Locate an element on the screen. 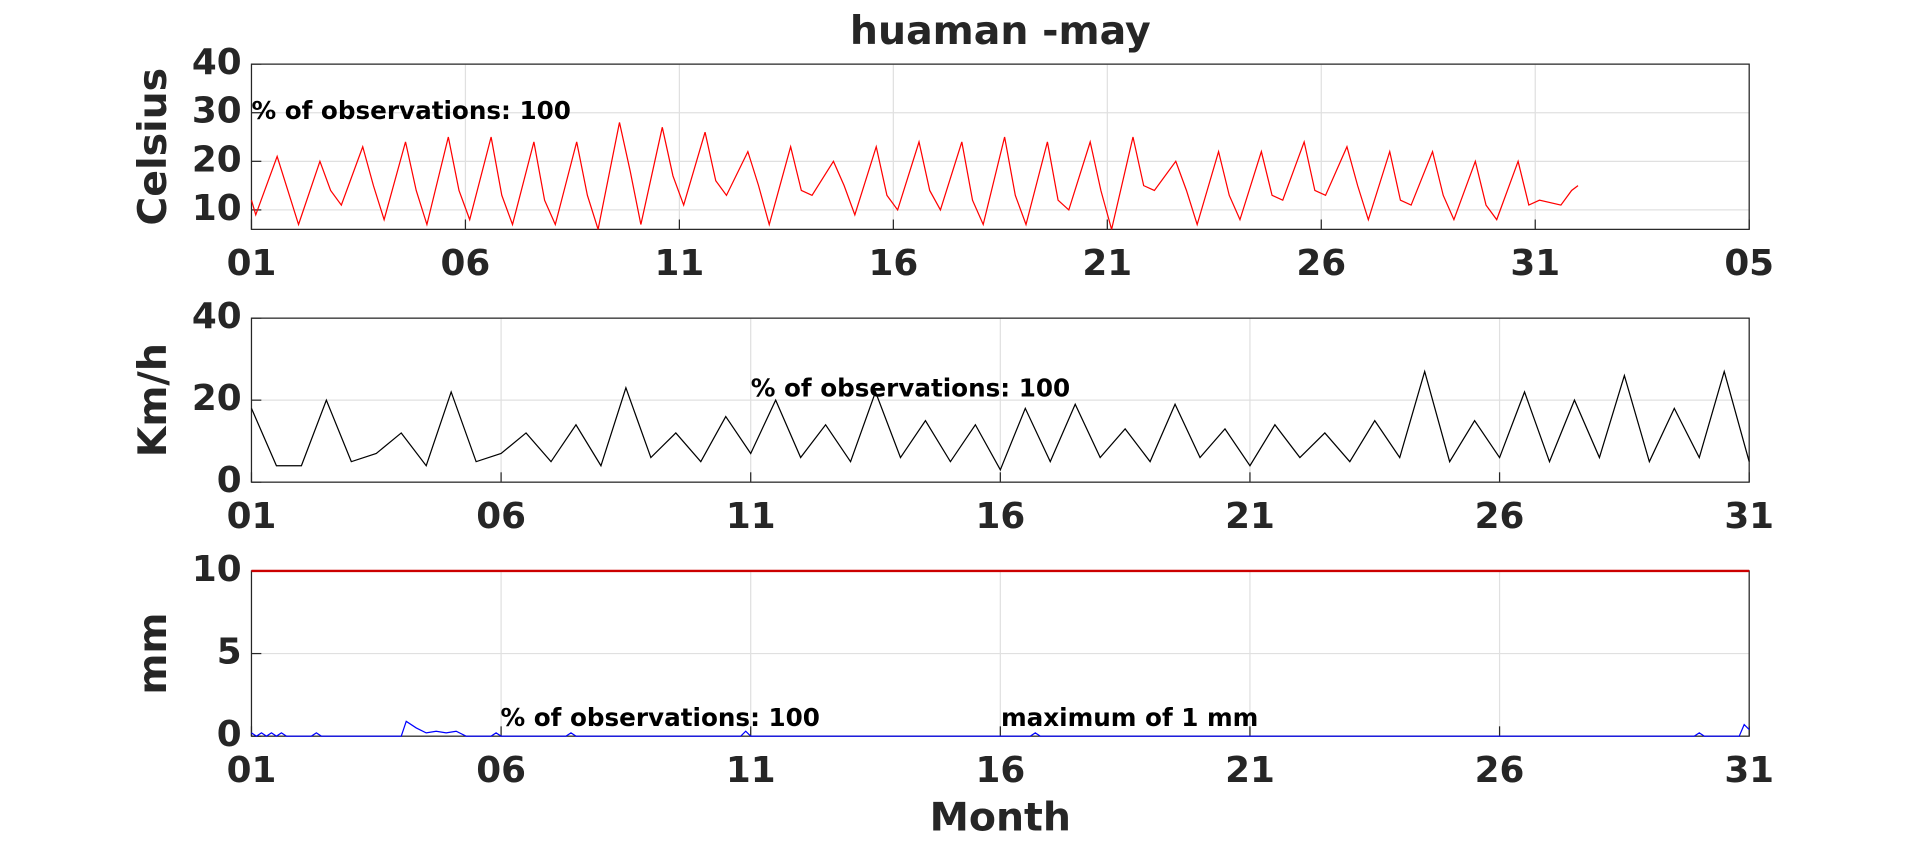 This screenshot has width=1923, height=841. y-axis-label: Km/h is located at coordinates (153, 400).